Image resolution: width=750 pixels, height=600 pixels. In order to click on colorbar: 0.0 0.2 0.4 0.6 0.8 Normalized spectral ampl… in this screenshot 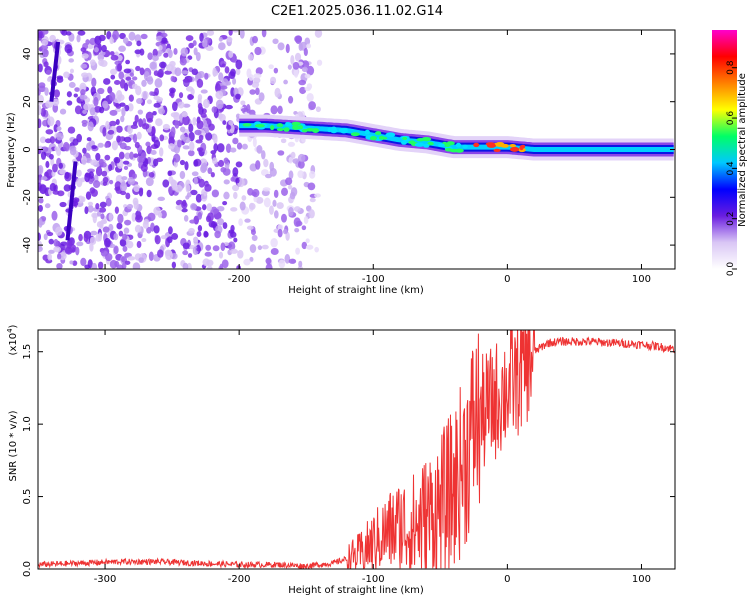, I will do `click(730, 153)`.